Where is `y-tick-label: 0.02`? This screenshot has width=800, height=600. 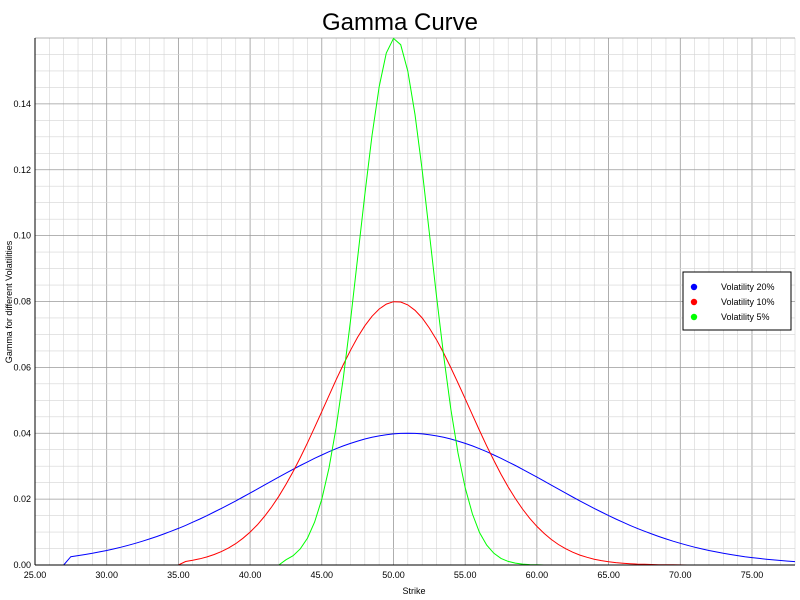 y-tick-label: 0.02 is located at coordinates (22, 499).